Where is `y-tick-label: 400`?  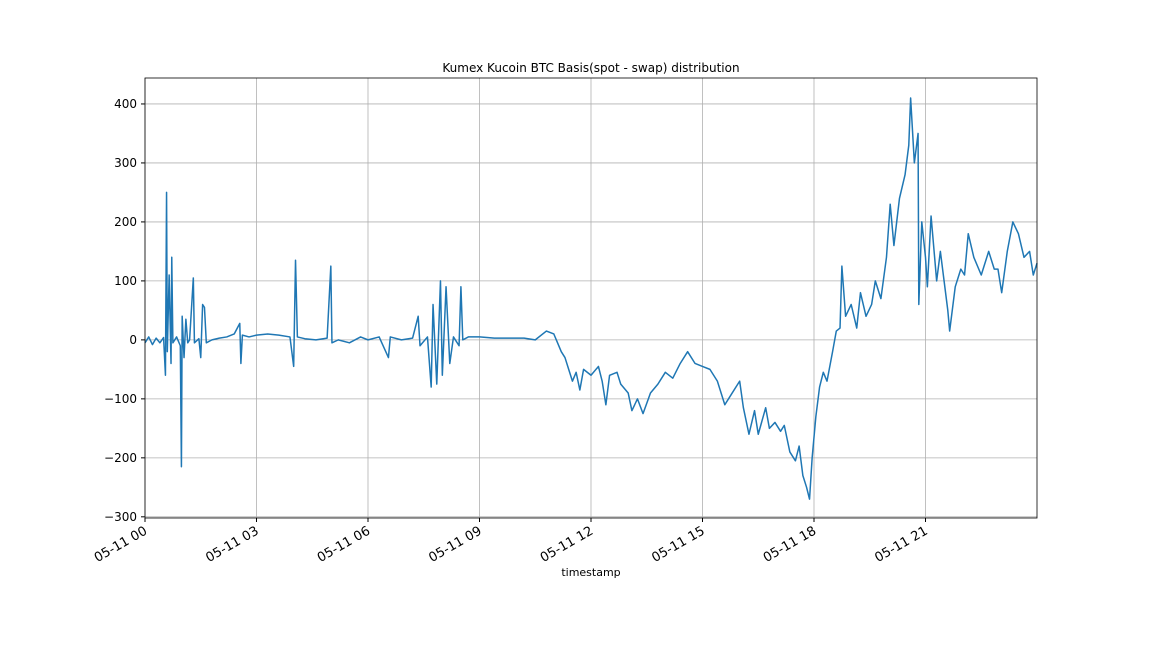 y-tick-label: 400 is located at coordinates (125, 104).